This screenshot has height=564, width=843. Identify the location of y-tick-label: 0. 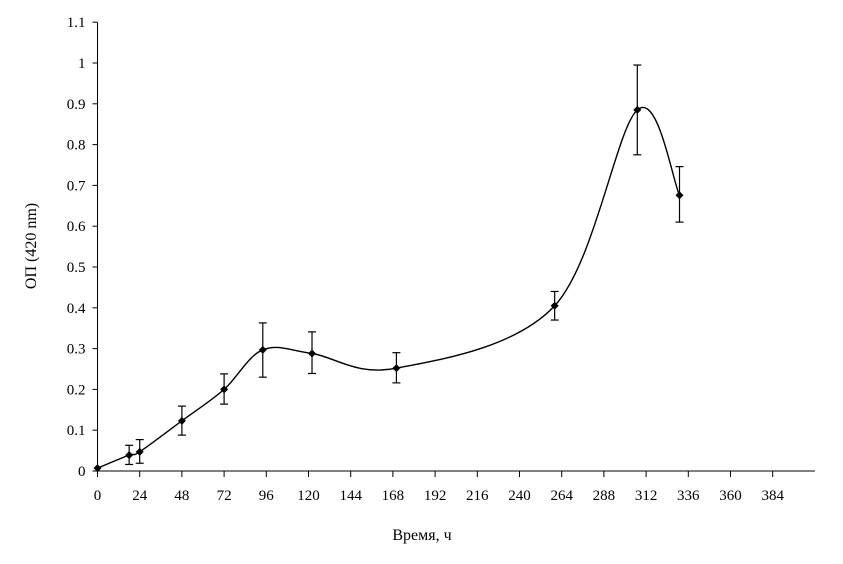
(82, 472).